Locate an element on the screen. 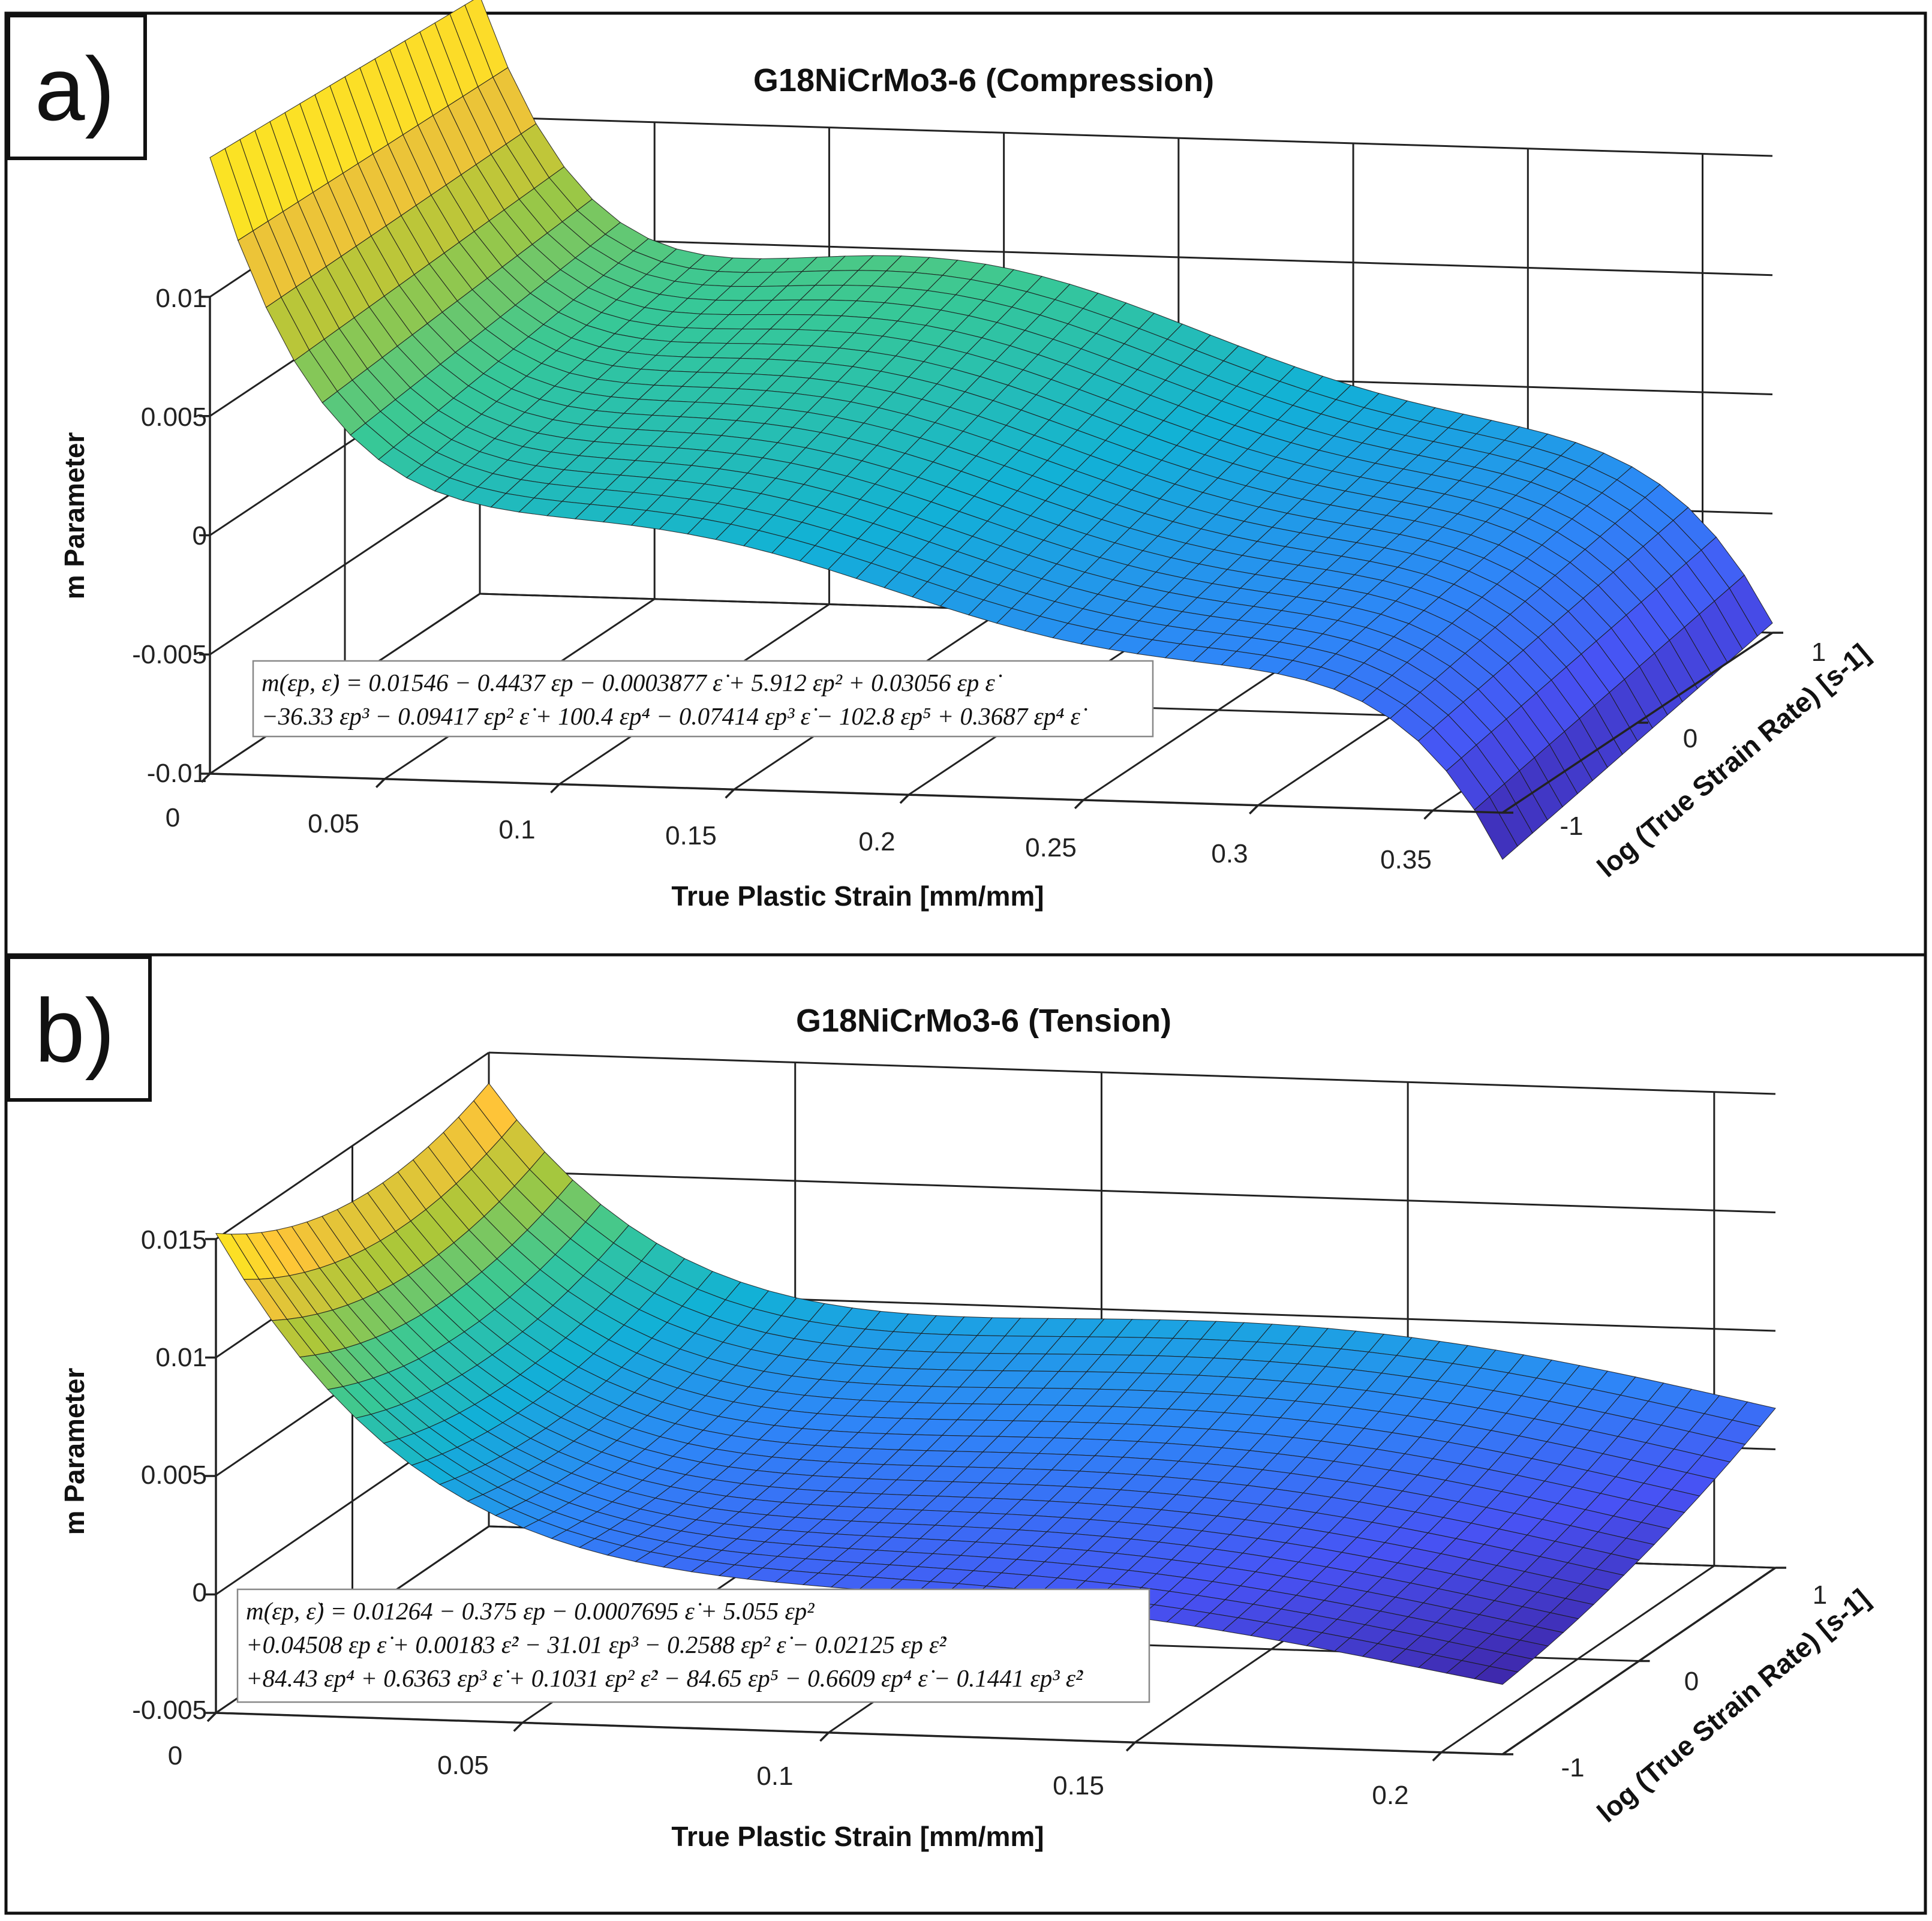 This screenshot has height=1921, width=1932. y-axis-label-b: log (True Strain Rate) [s-1] is located at coordinates (1733, 1705).